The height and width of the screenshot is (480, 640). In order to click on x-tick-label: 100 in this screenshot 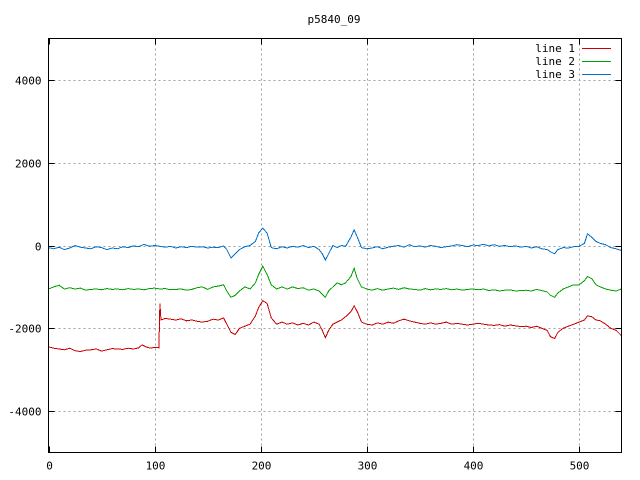, I will do `click(156, 466)`.